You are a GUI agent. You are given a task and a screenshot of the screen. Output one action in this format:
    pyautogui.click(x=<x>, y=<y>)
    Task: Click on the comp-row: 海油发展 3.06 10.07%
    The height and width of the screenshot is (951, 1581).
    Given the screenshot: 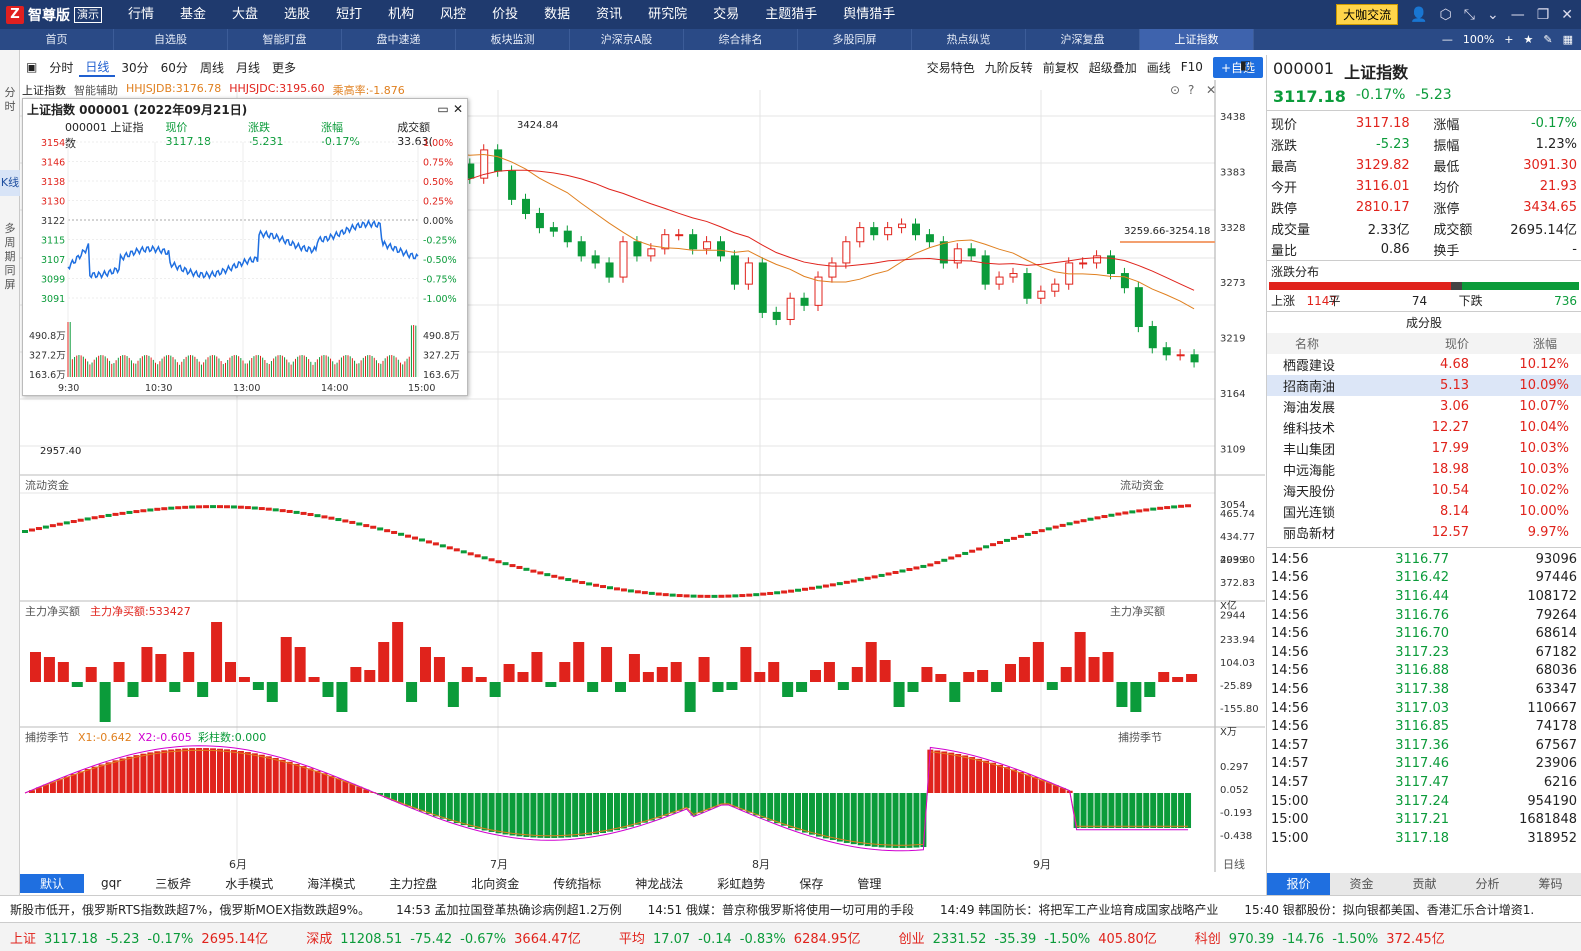 What is the action you would take?
    pyautogui.click(x=1424, y=406)
    